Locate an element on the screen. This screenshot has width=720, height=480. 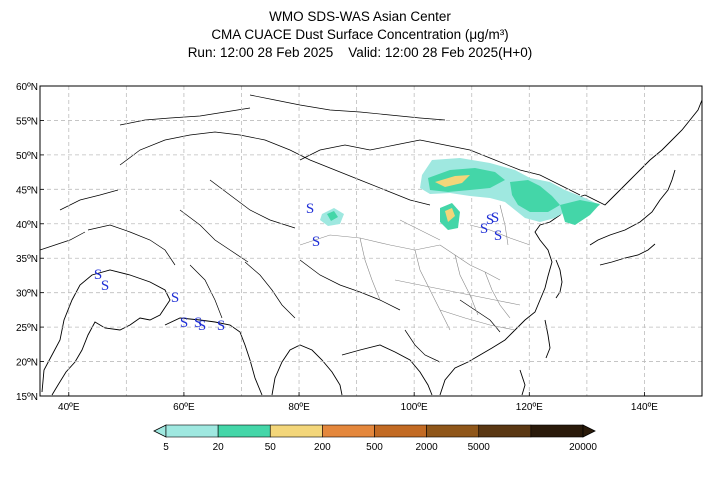
lon-label: 60ºE is located at coordinates (184, 407).